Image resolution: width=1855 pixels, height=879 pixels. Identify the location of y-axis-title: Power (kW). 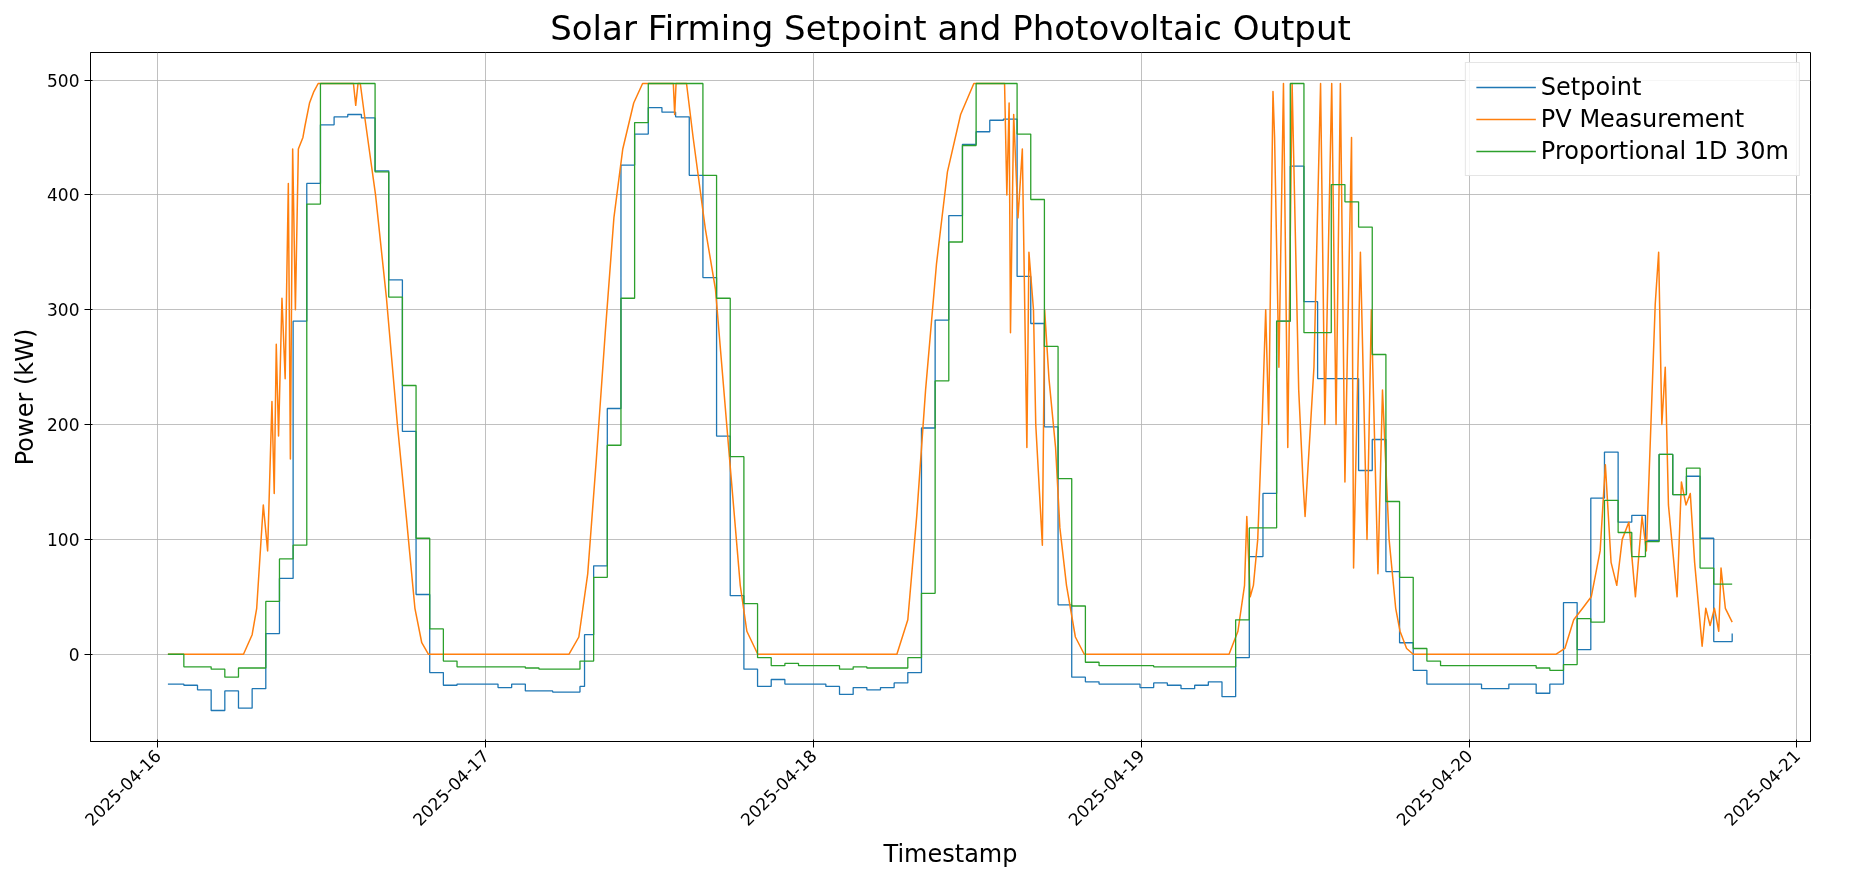
(25, 397).